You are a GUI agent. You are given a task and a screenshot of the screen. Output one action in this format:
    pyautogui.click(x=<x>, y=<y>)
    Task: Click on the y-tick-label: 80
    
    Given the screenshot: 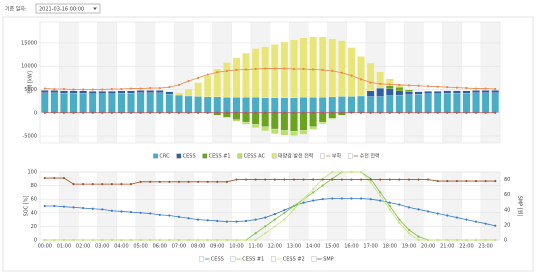 What is the action you would take?
    pyautogui.click(x=34, y=186)
    